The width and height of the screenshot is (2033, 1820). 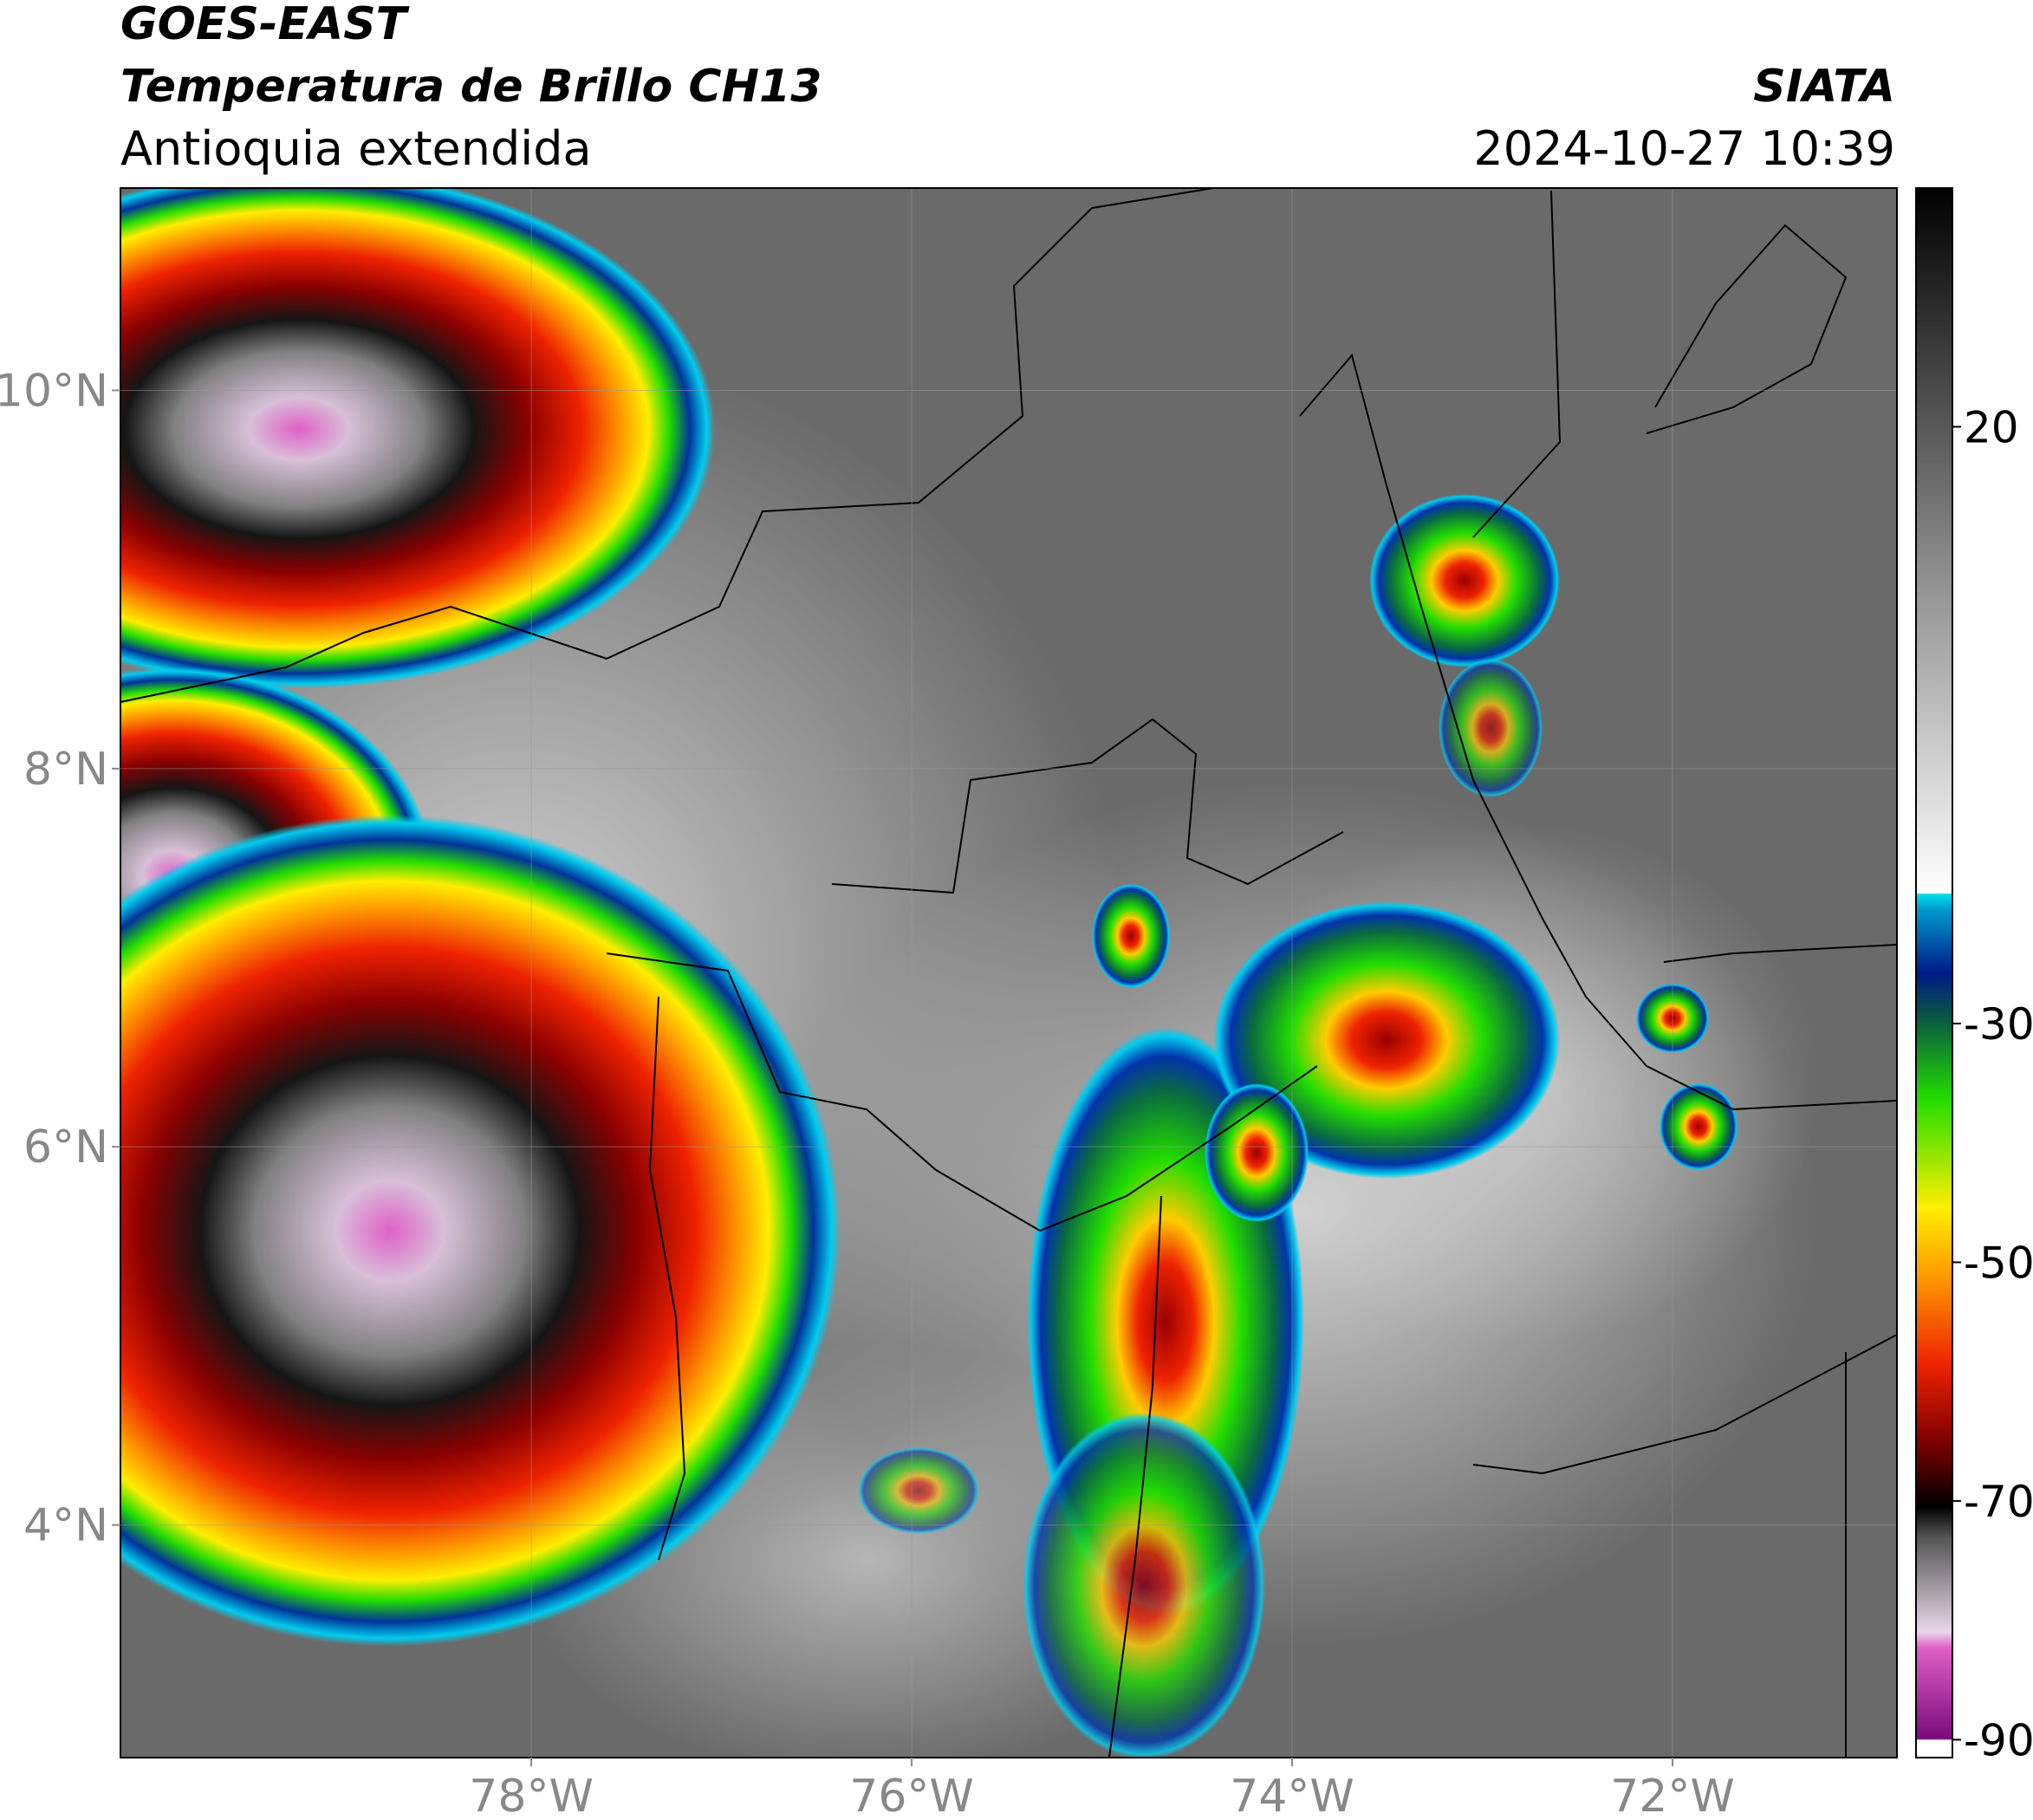 I want to click on y-tick-label: 10°N, so click(x=54, y=391).